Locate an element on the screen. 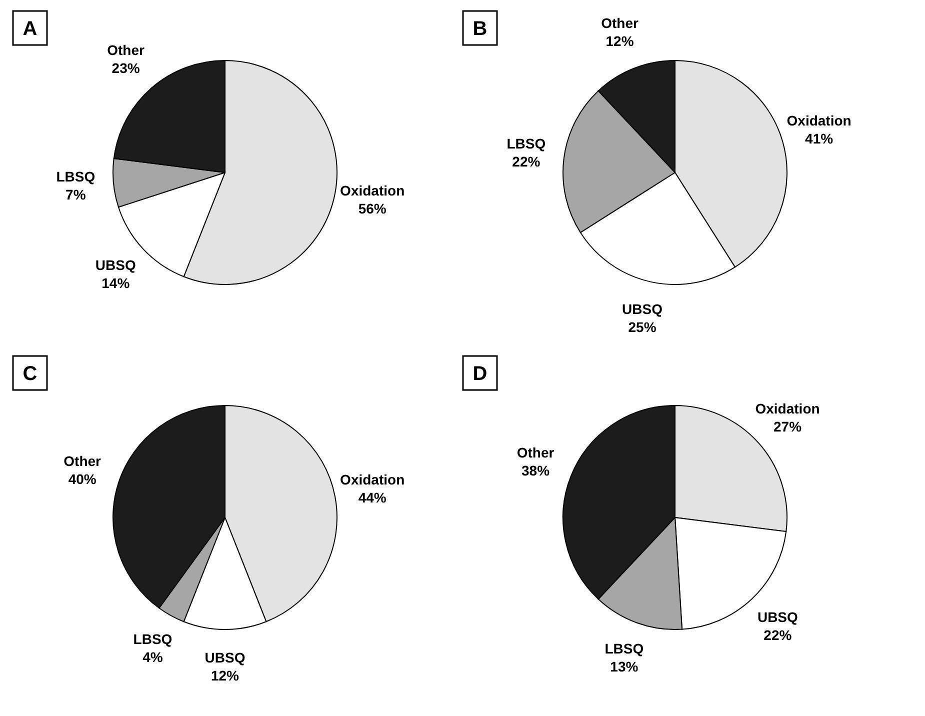 The width and height of the screenshot is (925, 716). chart-title: D is located at coordinates (480, 374).